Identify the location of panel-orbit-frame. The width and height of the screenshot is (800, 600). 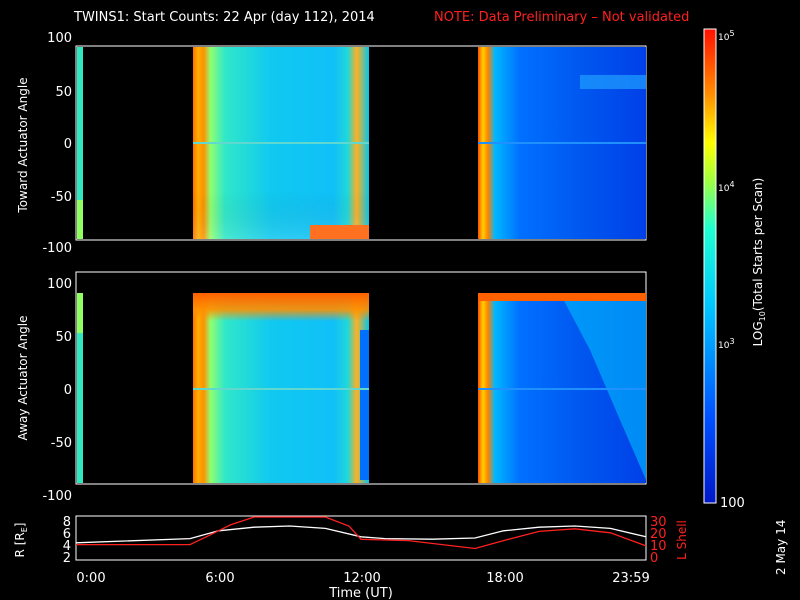
(361, 538).